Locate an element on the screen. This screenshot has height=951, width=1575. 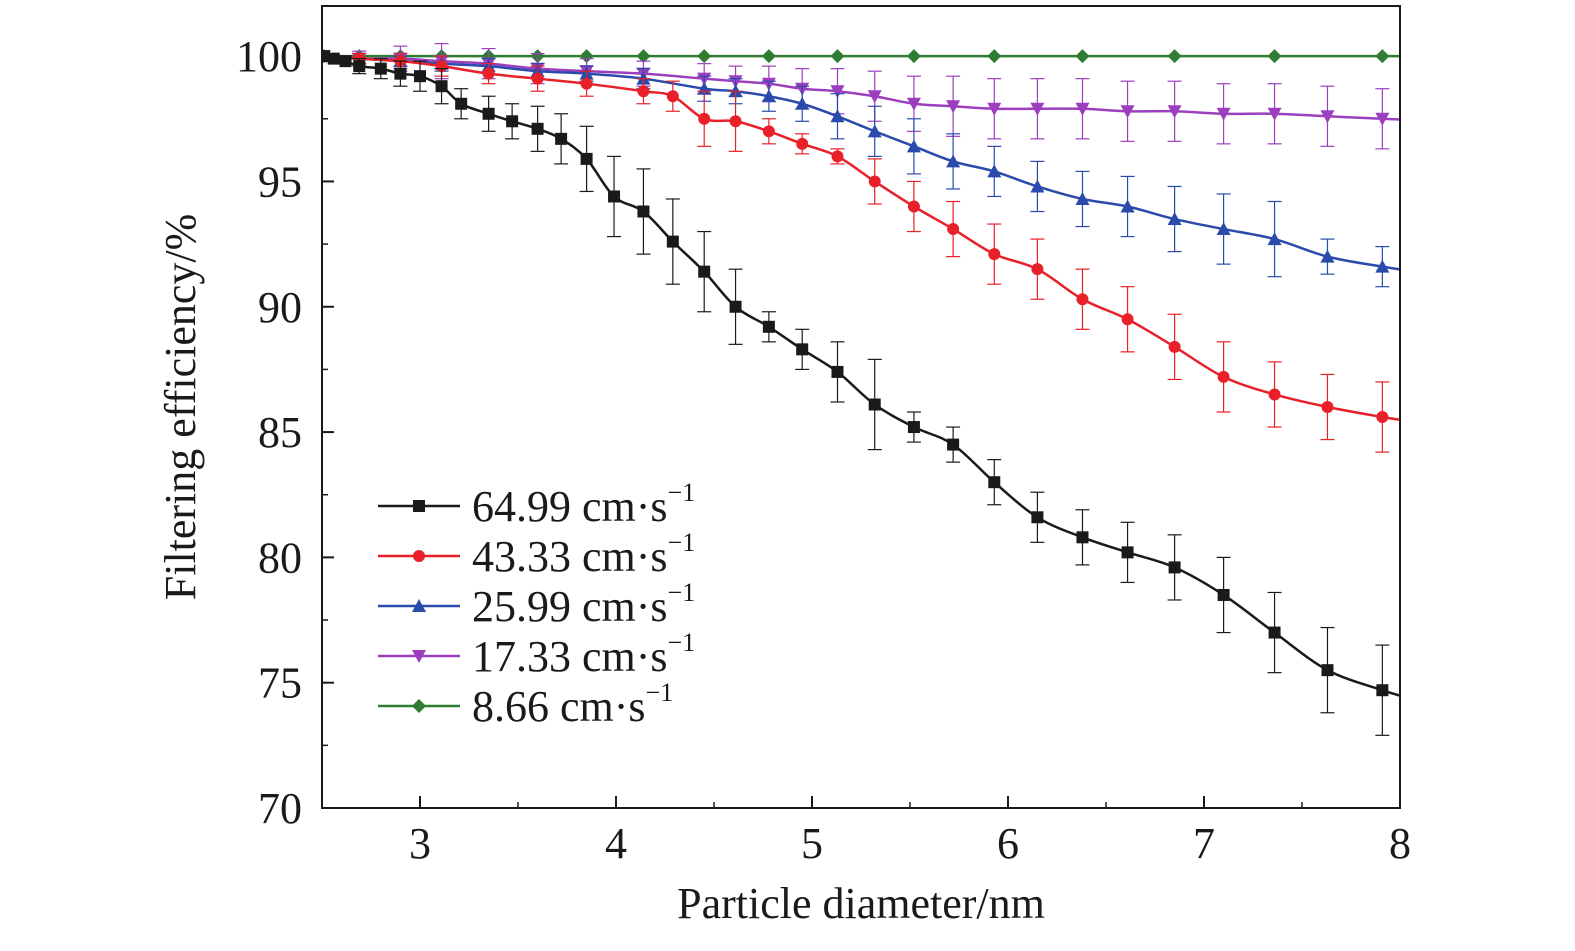
legend-label: 64.99 cm·s−1 is located at coordinates (583, 504).